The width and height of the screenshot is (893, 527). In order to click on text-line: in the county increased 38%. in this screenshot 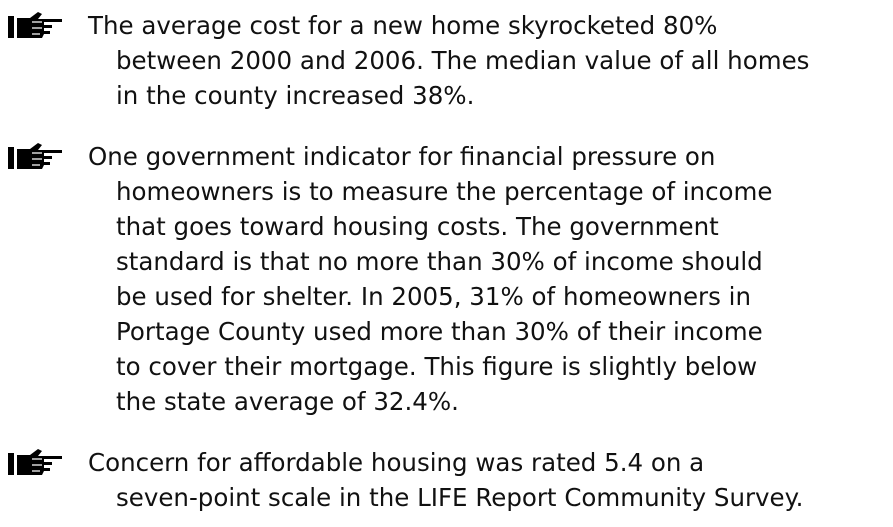, I will do `click(295, 95)`.